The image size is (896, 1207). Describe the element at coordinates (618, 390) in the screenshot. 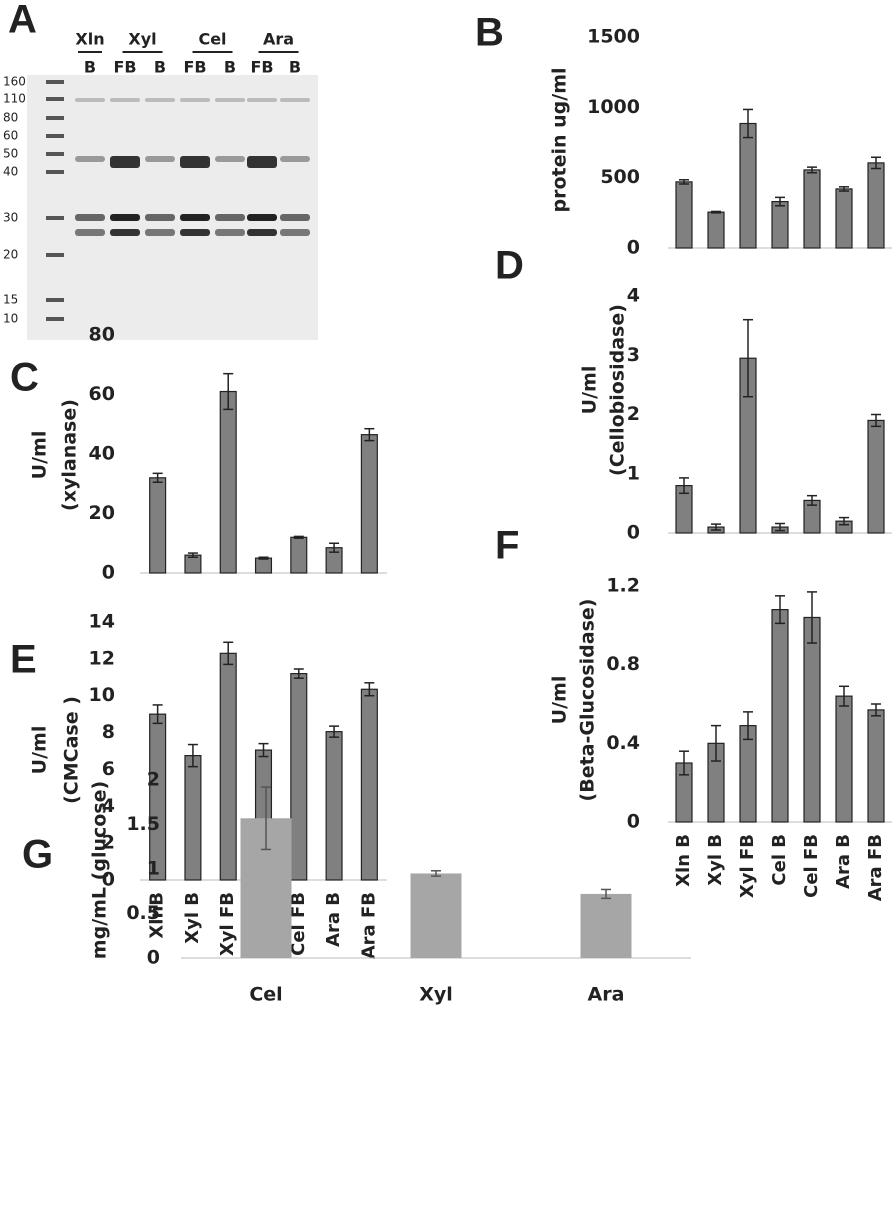

I see `y-axis-label: (Cellobiosidase)` at that location.